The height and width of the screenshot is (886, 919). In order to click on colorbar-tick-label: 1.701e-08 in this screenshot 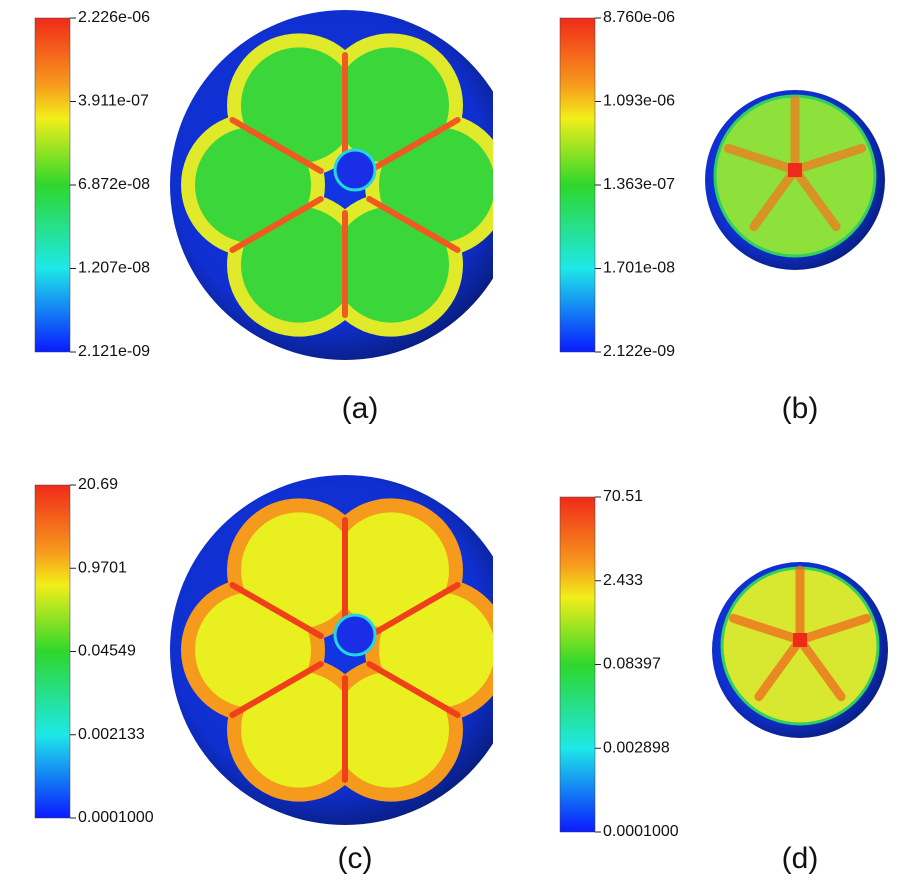, I will do `click(639, 268)`.